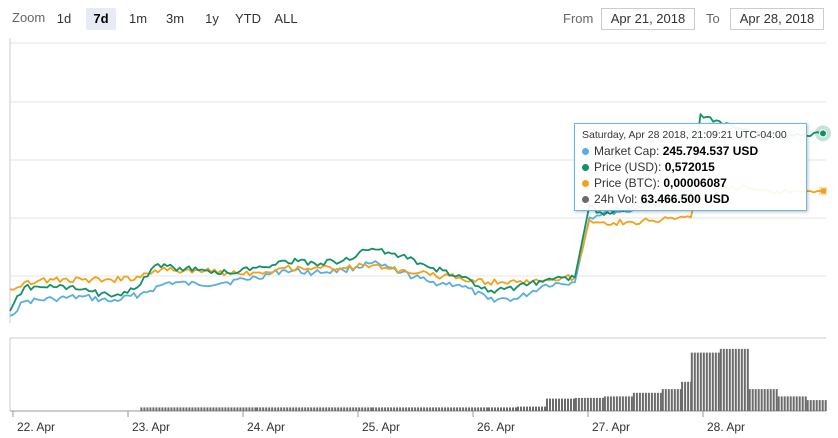 The width and height of the screenshot is (838, 438). I want to click on tooltip-row-name: Market Cap:, so click(627, 151).